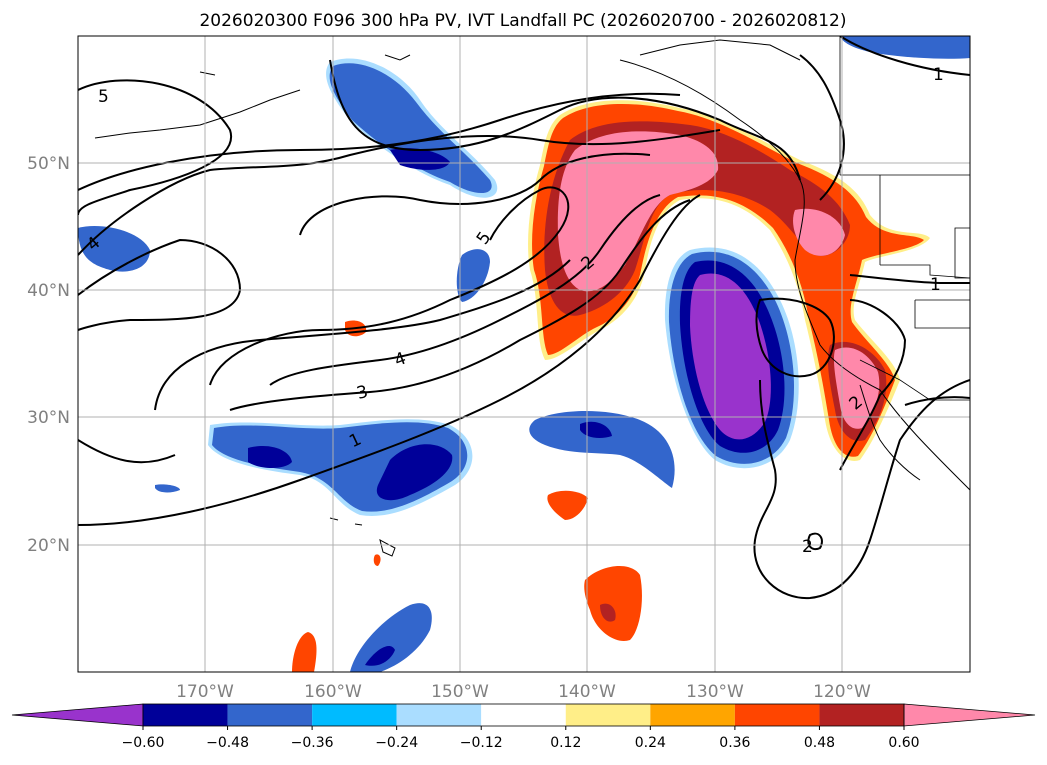  What do you see at coordinates (481, 743) in the screenshot?
I see `colorbar-label: −0.12` at bounding box center [481, 743].